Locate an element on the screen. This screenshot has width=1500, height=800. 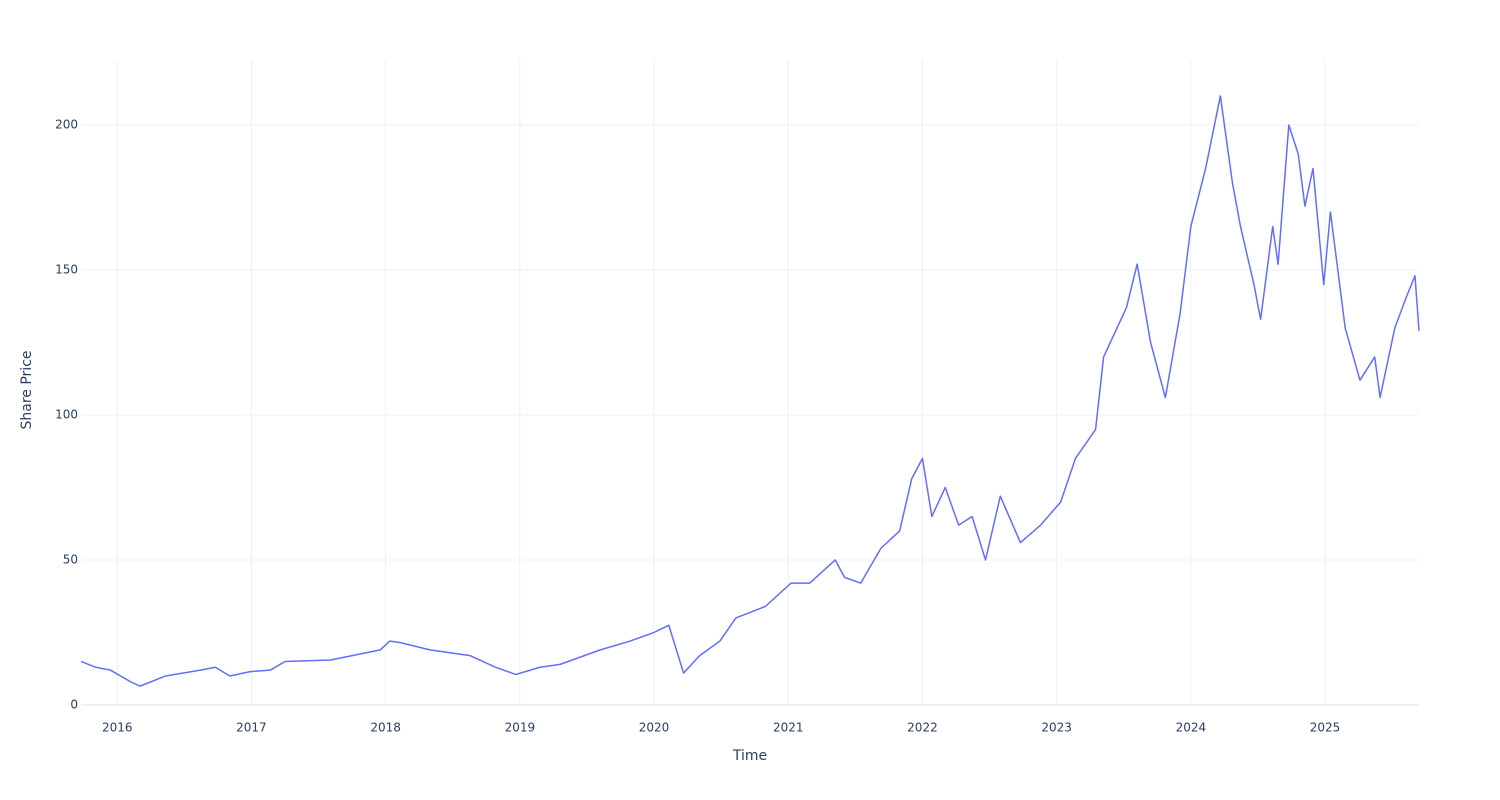
x-tick-label: 2019 is located at coordinates (520, 728).